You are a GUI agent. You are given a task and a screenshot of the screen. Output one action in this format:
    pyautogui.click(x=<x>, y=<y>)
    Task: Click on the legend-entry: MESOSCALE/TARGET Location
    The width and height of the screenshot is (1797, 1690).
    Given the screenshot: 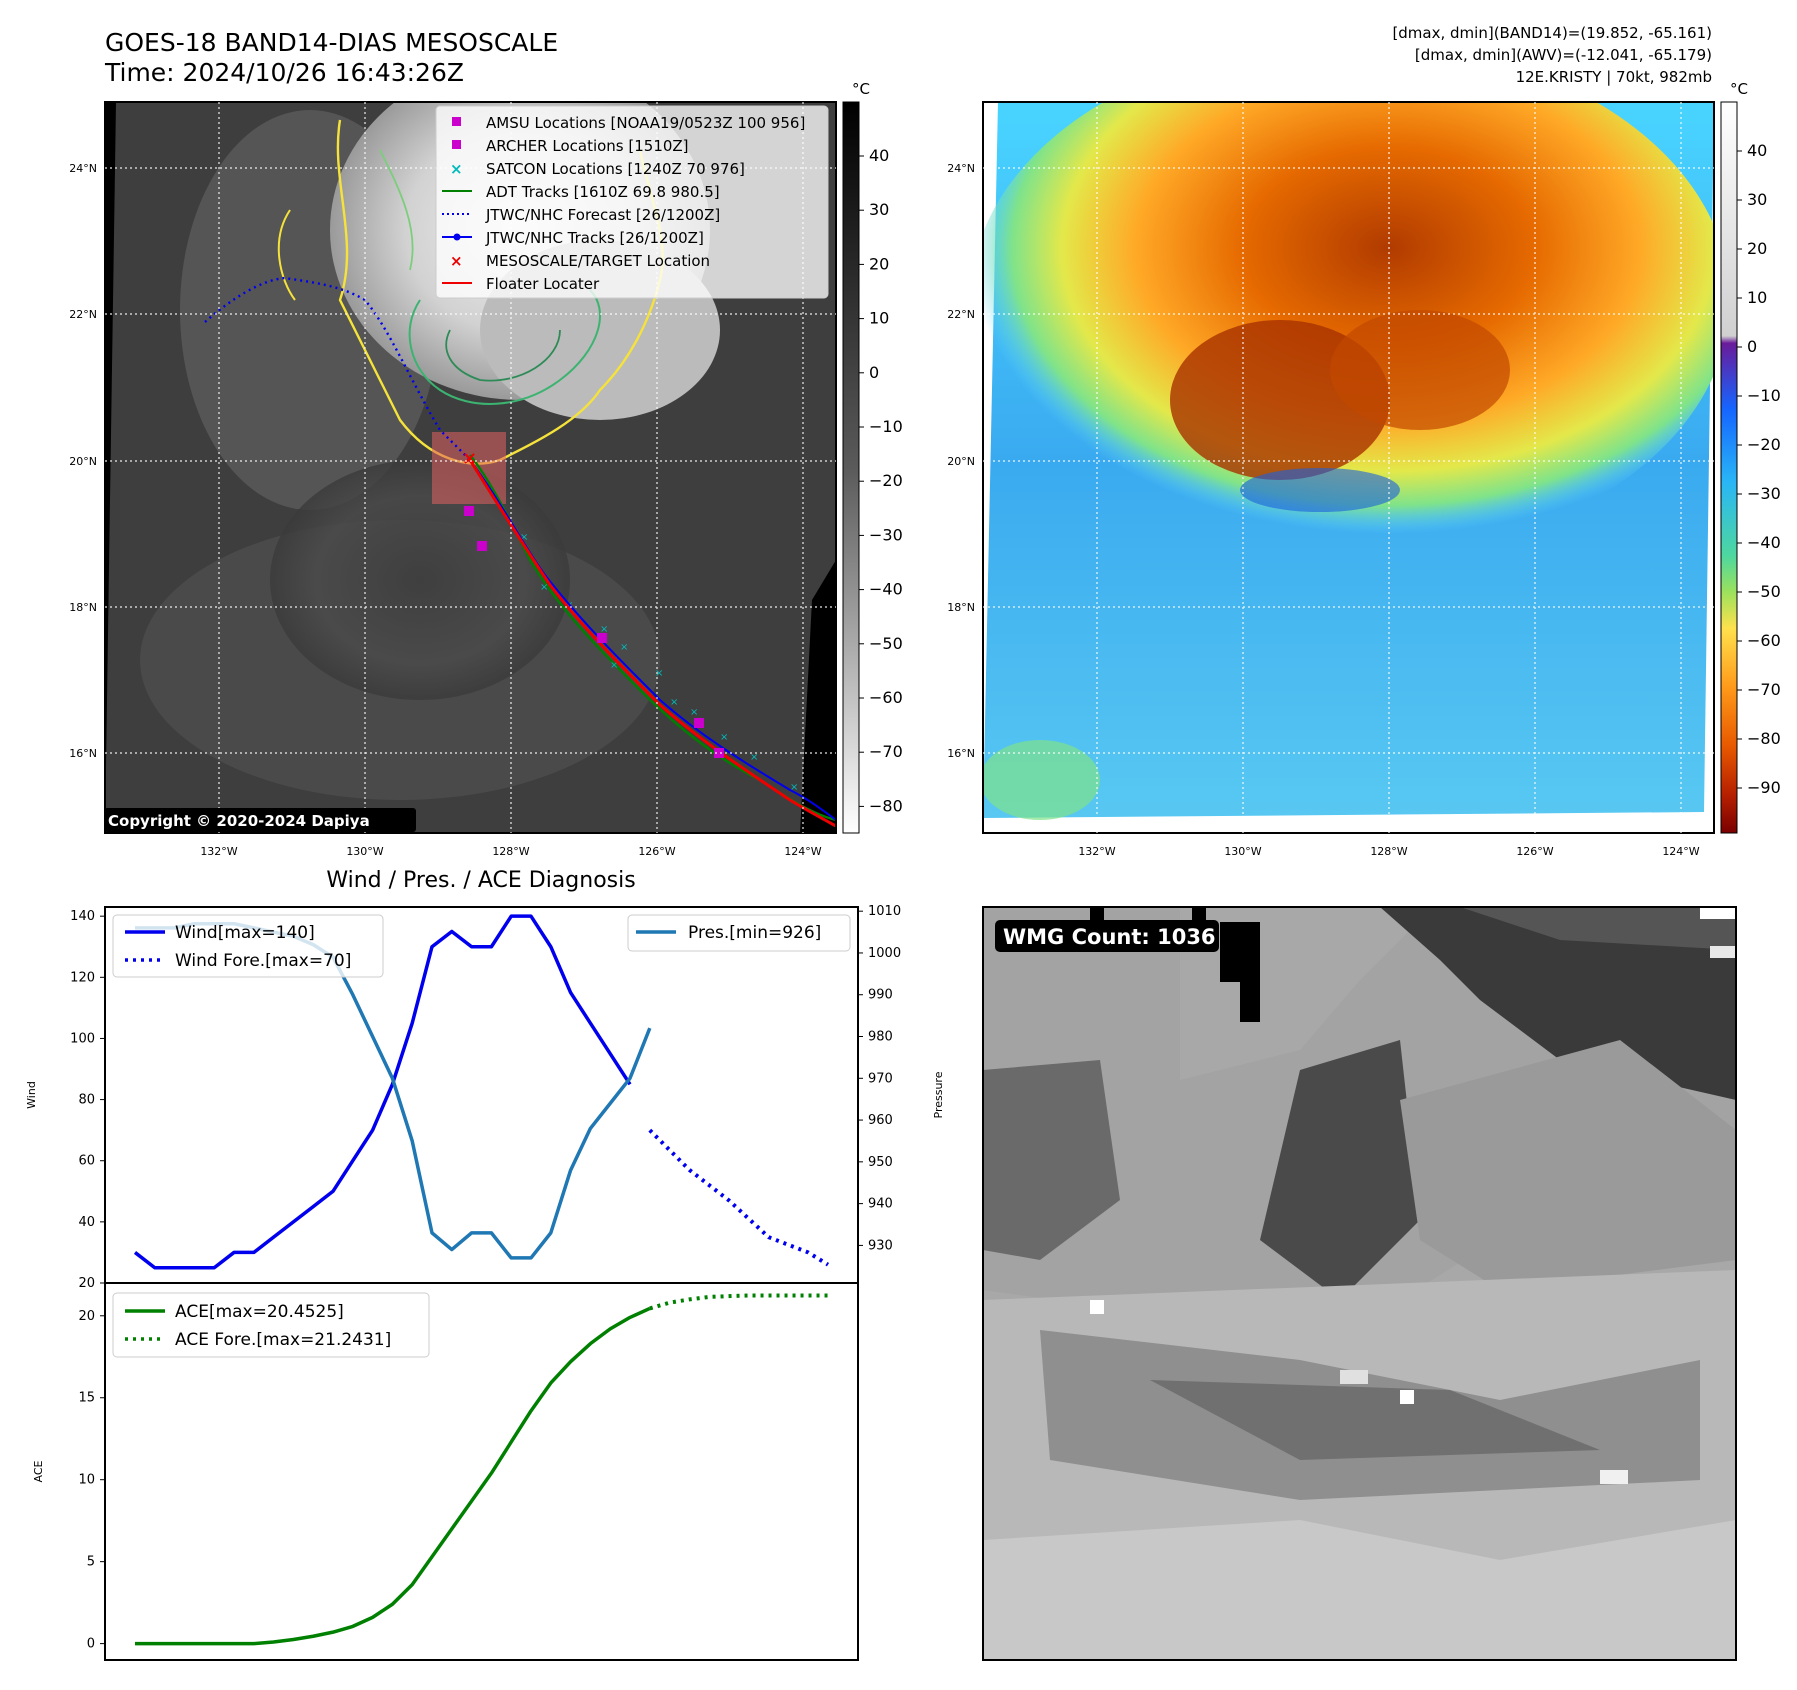 What is the action you would take?
    pyautogui.click(x=598, y=261)
    